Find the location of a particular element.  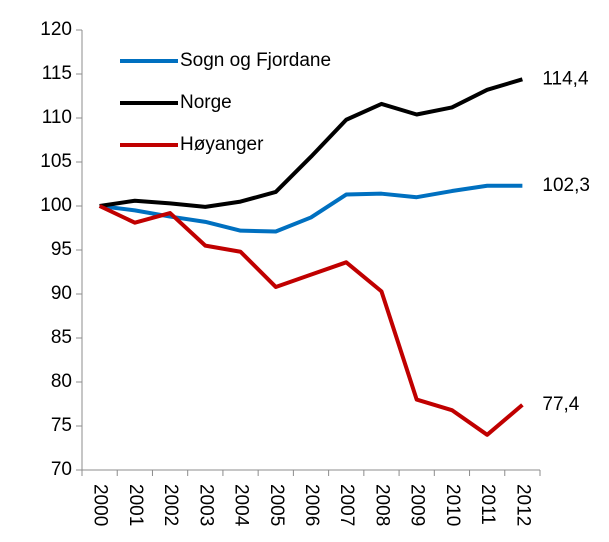

y-tick-label: 75 is located at coordinates (61, 425).